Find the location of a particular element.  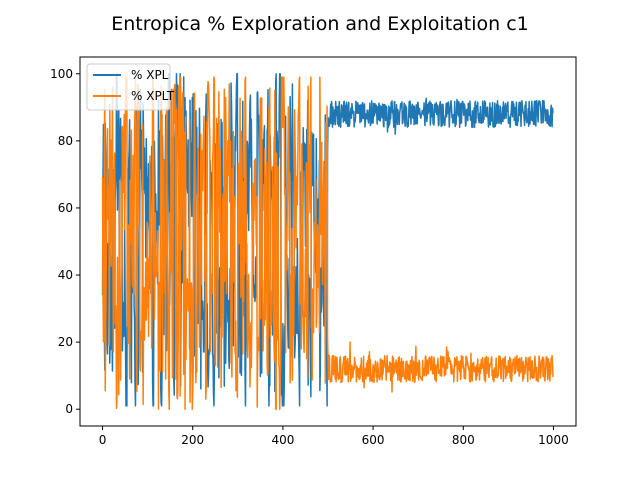

y-tick-label: 60 is located at coordinates (65, 208).